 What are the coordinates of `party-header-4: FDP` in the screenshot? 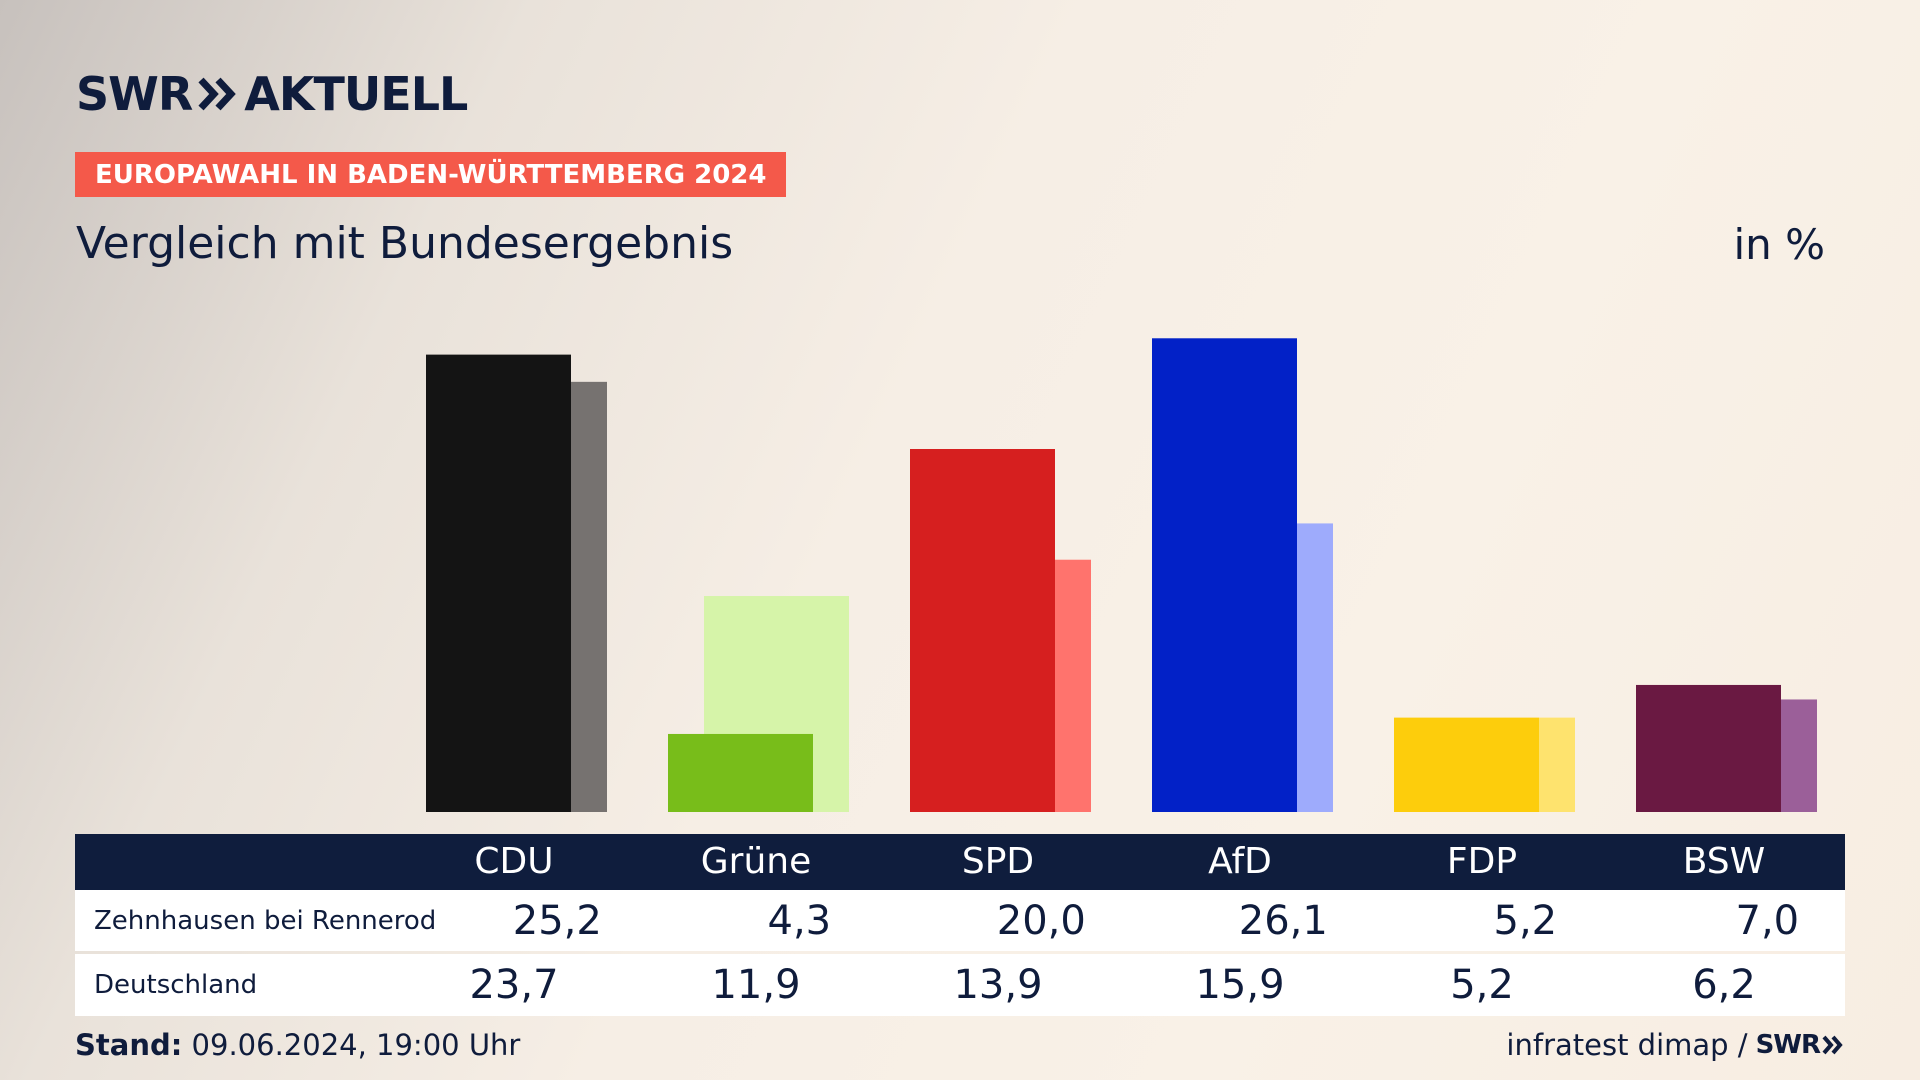 It's located at (1482, 861).